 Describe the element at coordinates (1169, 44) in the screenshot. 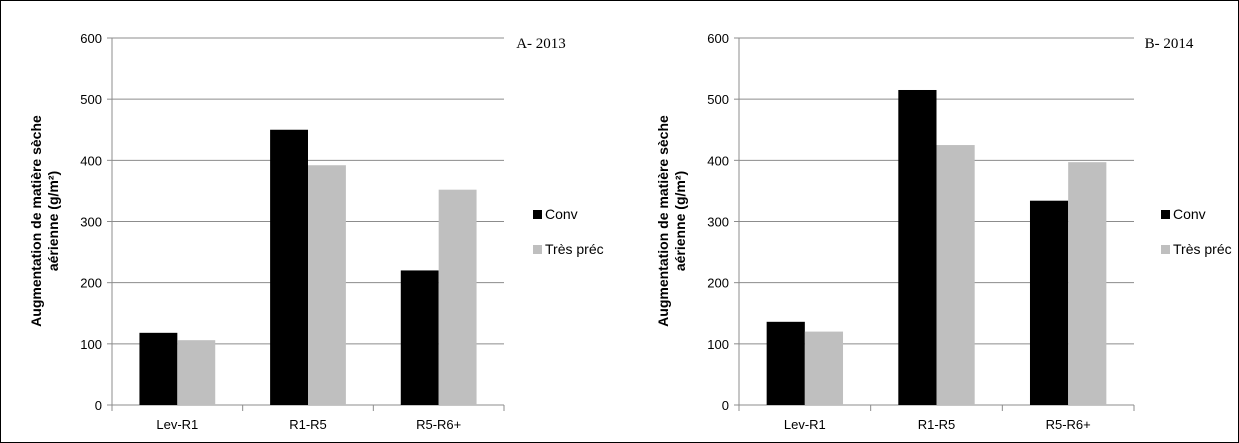

I see `panel-title: B- 2014` at that location.